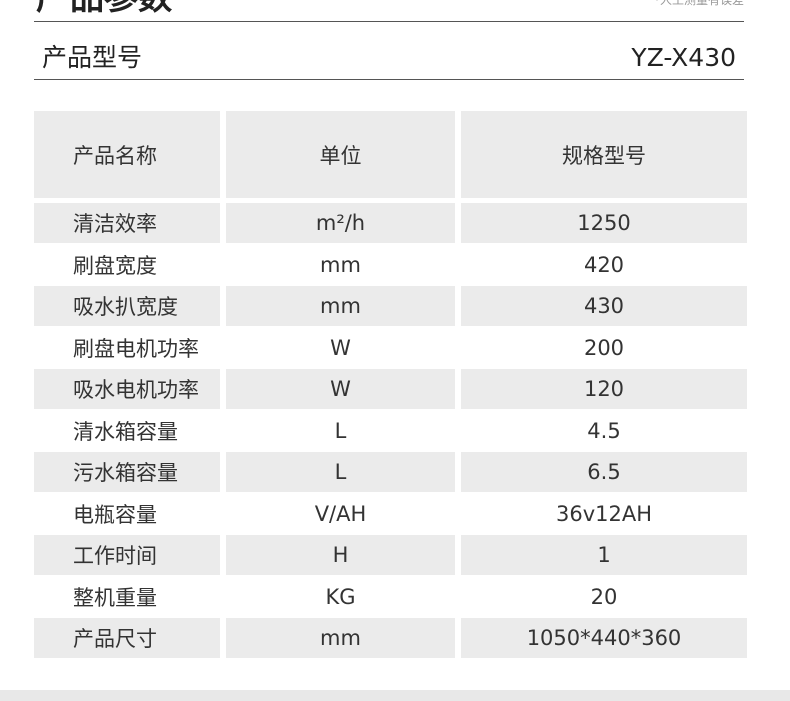 The height and width of the screenshot is (701, 790). I want to click on table-cell: m²/h, so click(340, 223).